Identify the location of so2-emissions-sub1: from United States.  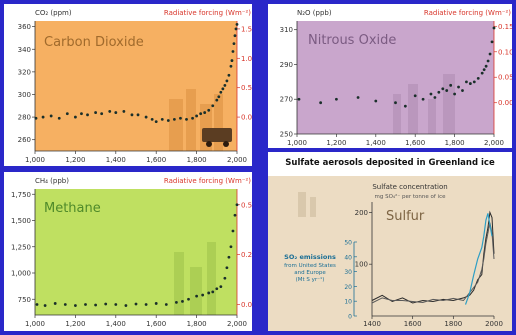
(310, 266).